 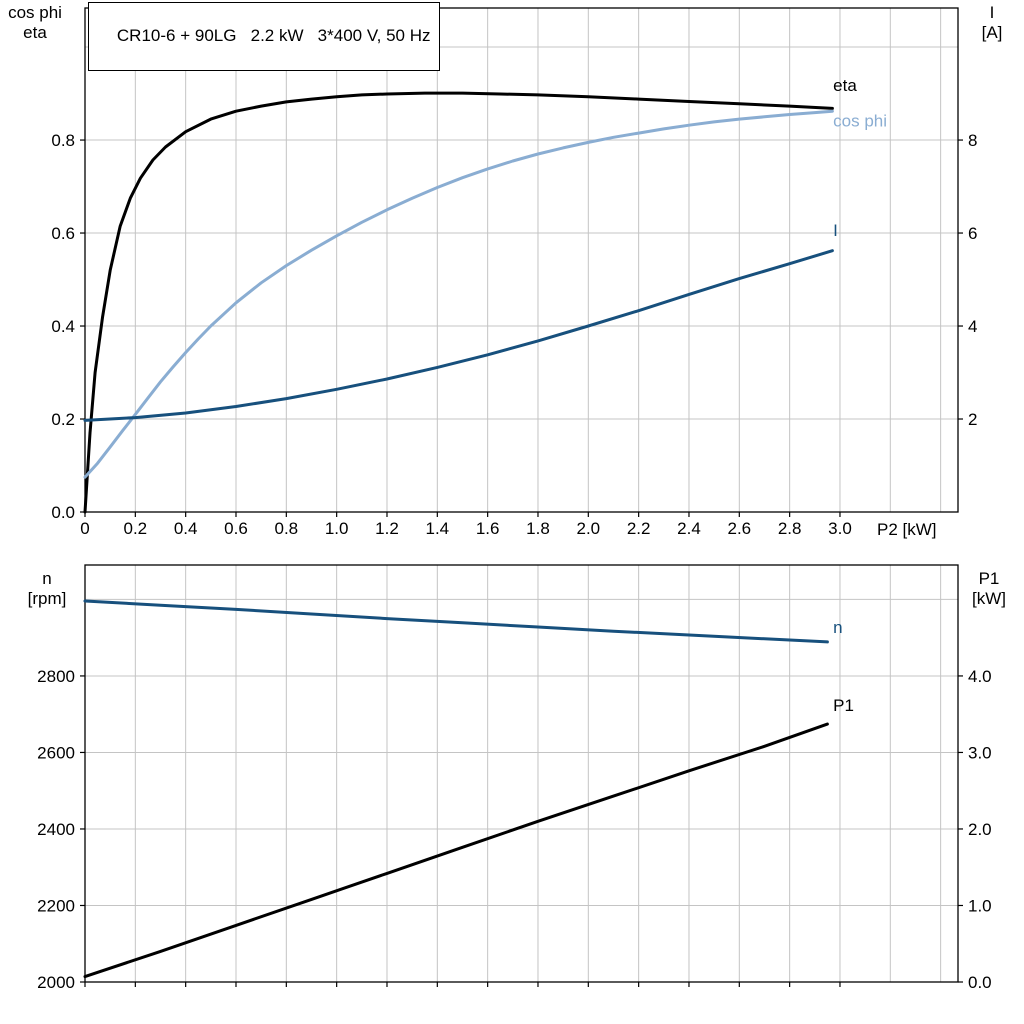 I want to click on x-tick-label: 2.2, so click(x=639, y=528).